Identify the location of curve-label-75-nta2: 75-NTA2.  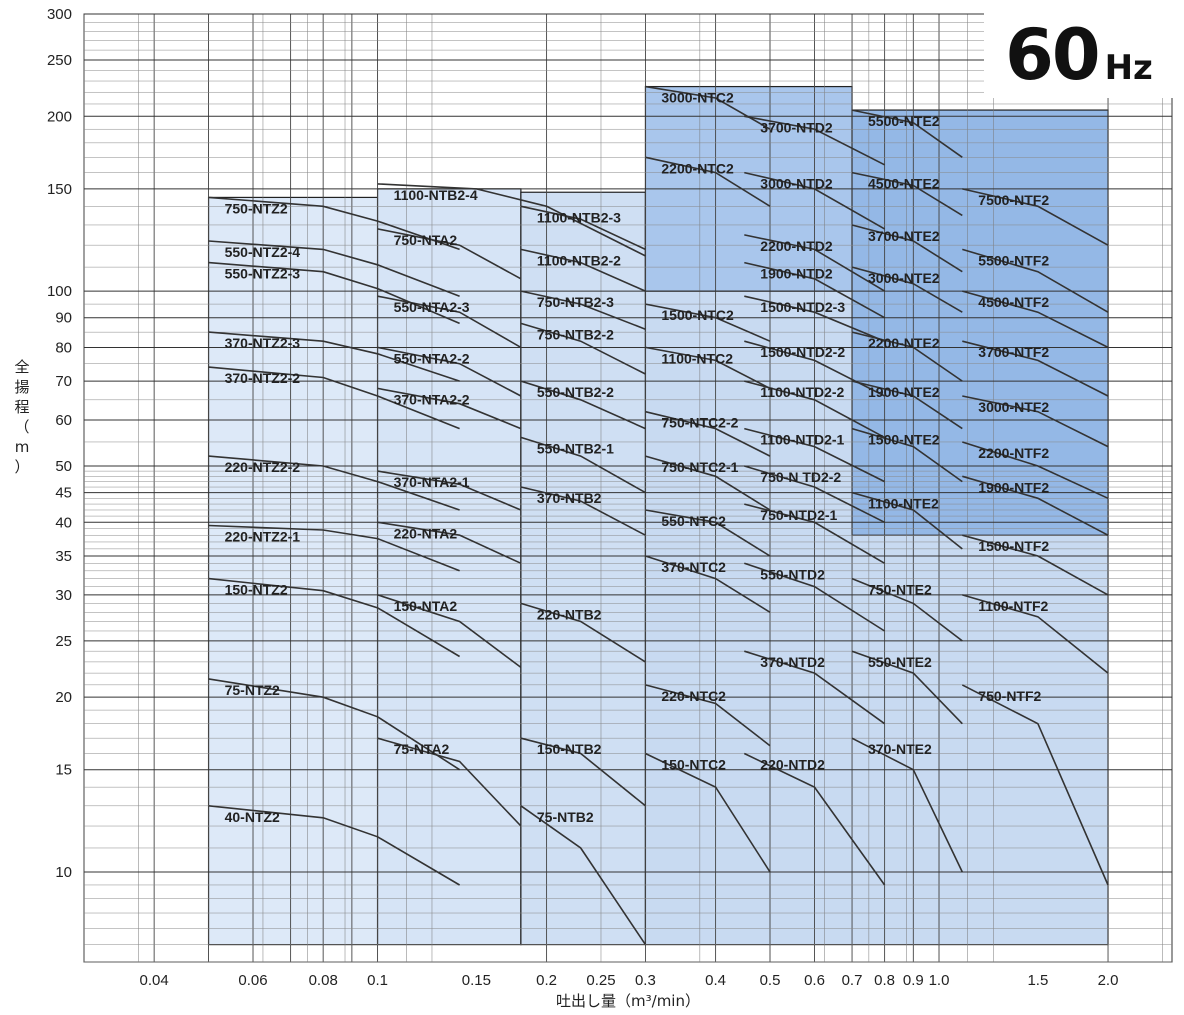
(422, 749).